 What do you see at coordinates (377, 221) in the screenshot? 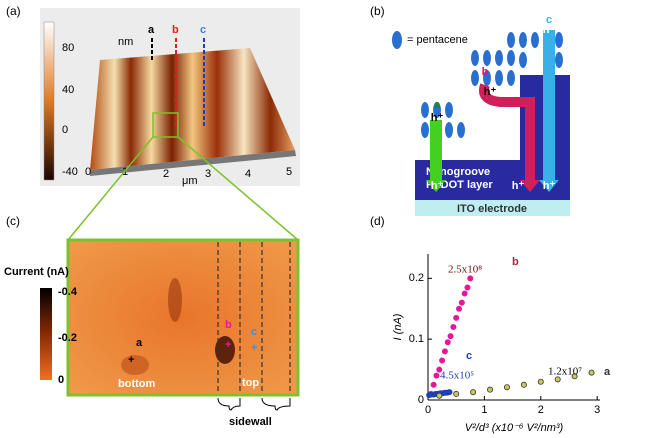
I see `panel-label: (d)` at bounding box center [377, 221].